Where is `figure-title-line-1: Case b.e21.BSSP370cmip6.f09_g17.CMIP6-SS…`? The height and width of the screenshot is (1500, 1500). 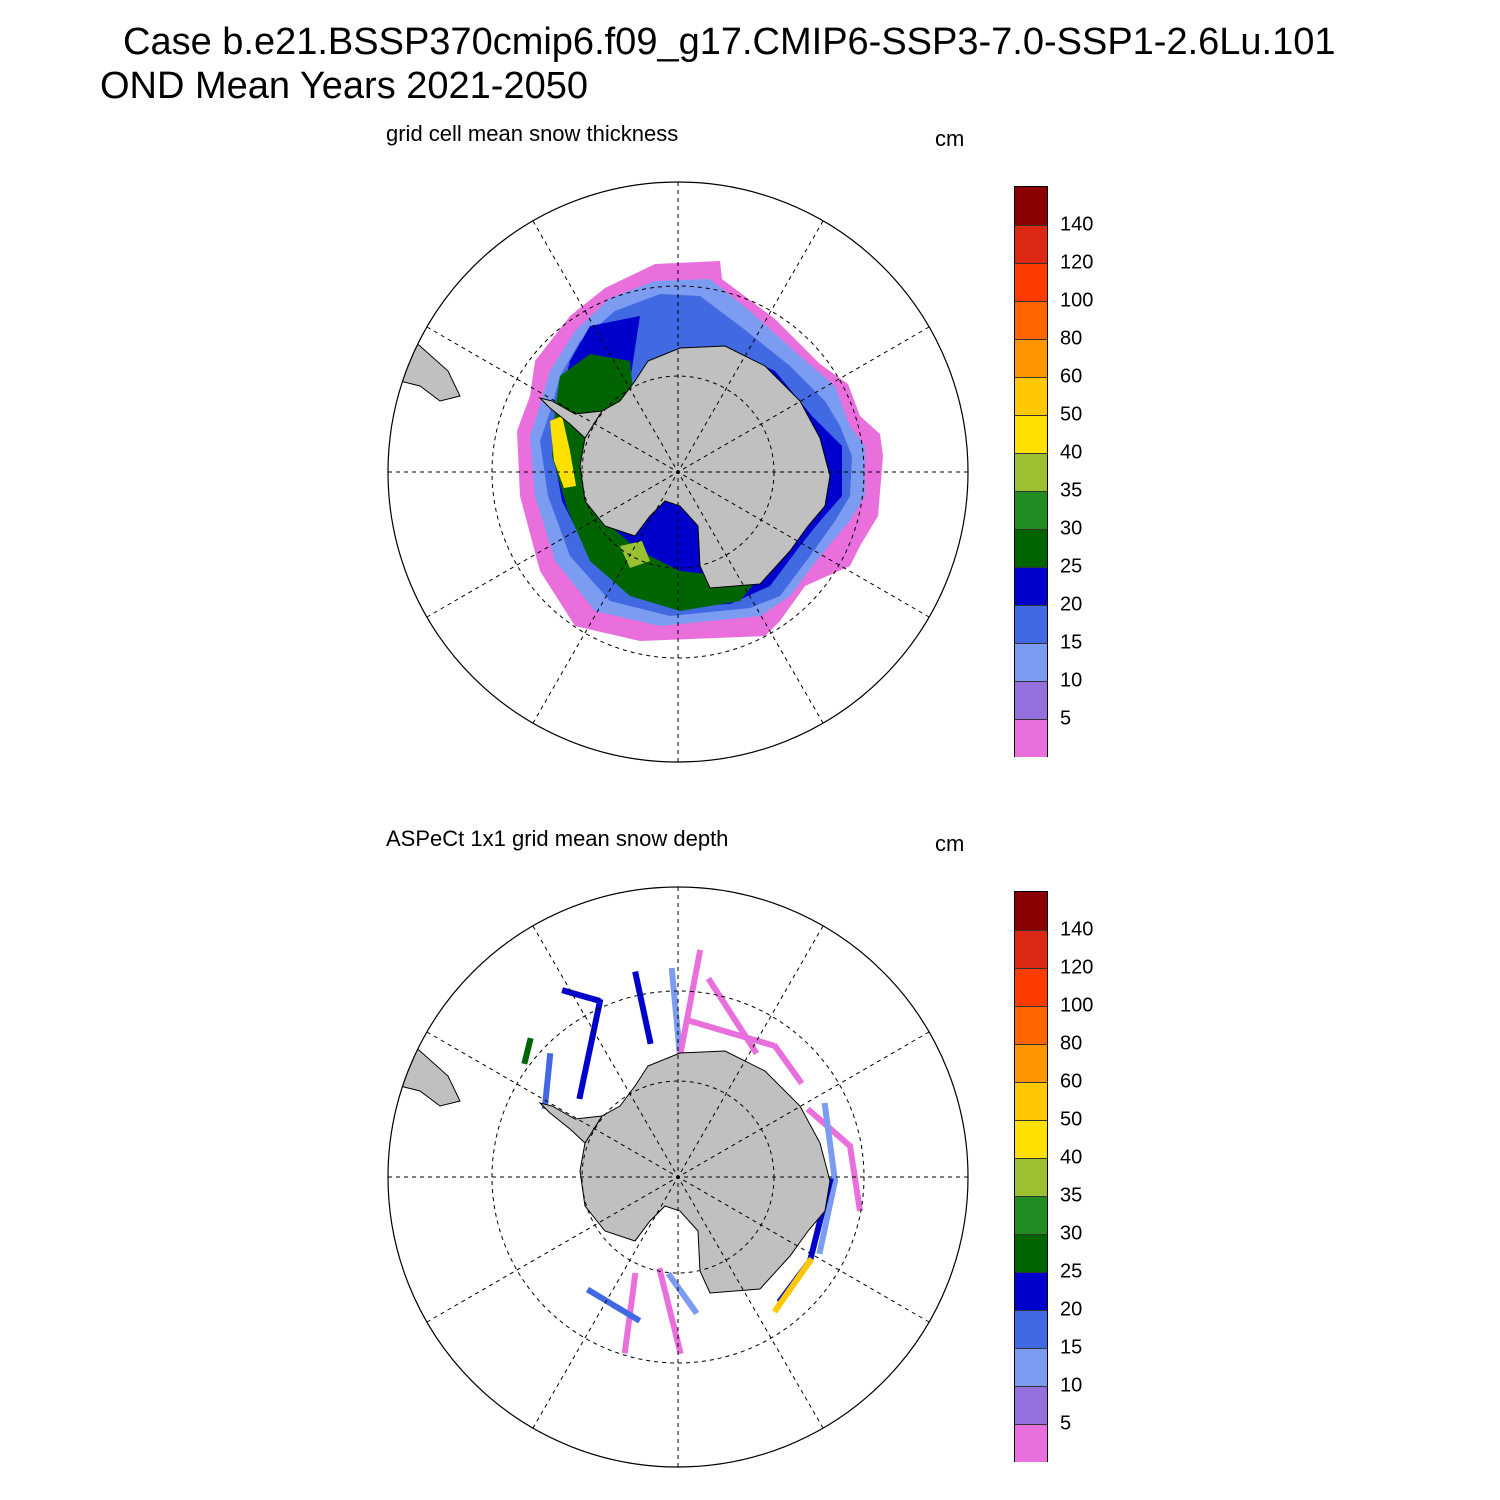
figure-title-line-1: Case b.e21.BSSP370cmip6.f09_g17.CMIP6-SS… is located at coordinates (729, 42).